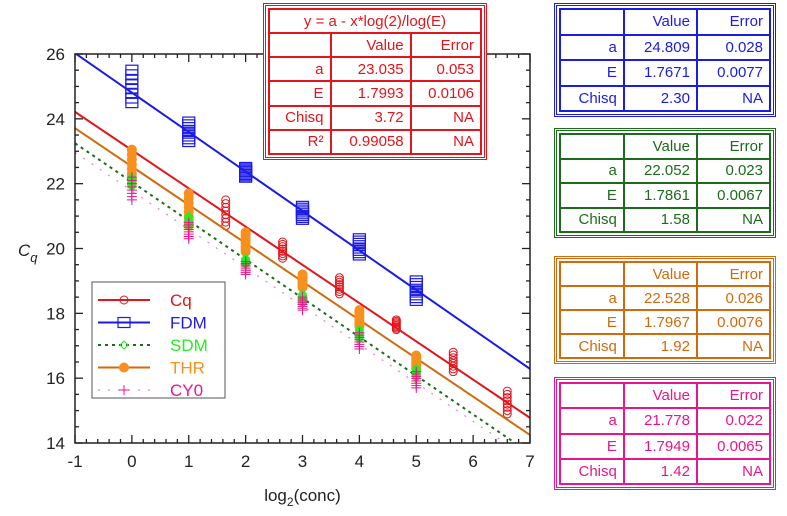 Image resolution: width=787 pixels, height=516 pixels. What do you see at coordinates (665, 195) in the screenshot?
I see `table-row: E 1.7861 0.0067` at bounding box center [665, 195].